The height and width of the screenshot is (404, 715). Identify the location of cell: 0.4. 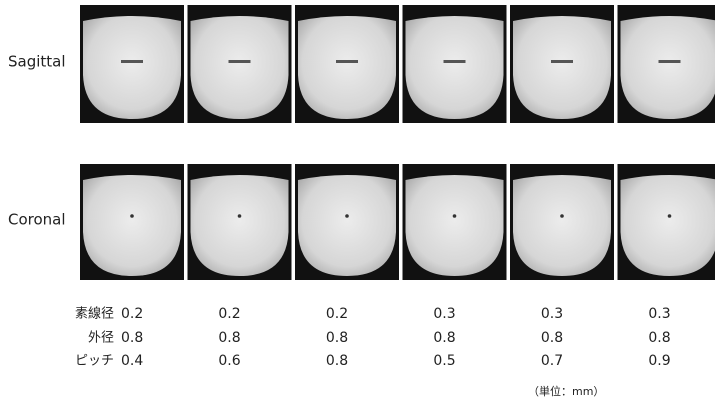
(132, 361).